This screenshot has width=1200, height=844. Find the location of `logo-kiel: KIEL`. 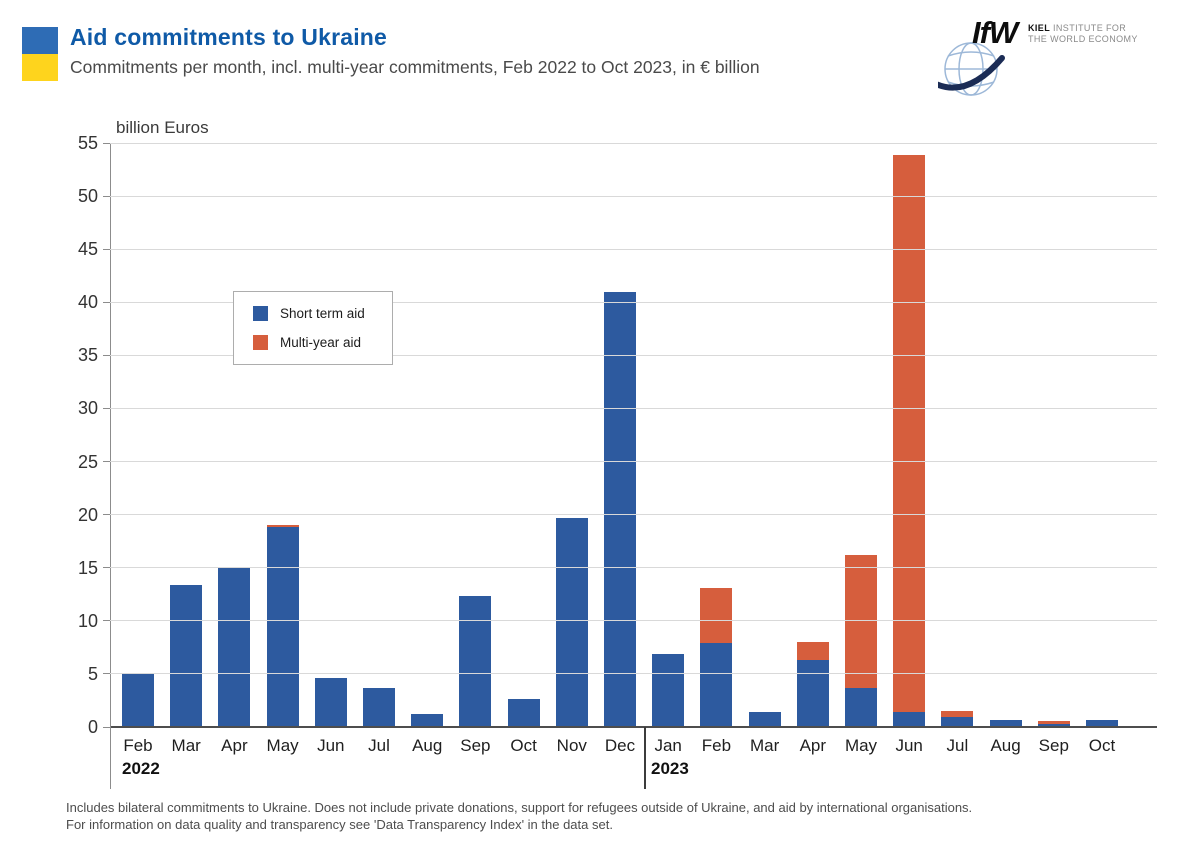

logo-kiel: KIEL is located at coordinates (1039, 28).